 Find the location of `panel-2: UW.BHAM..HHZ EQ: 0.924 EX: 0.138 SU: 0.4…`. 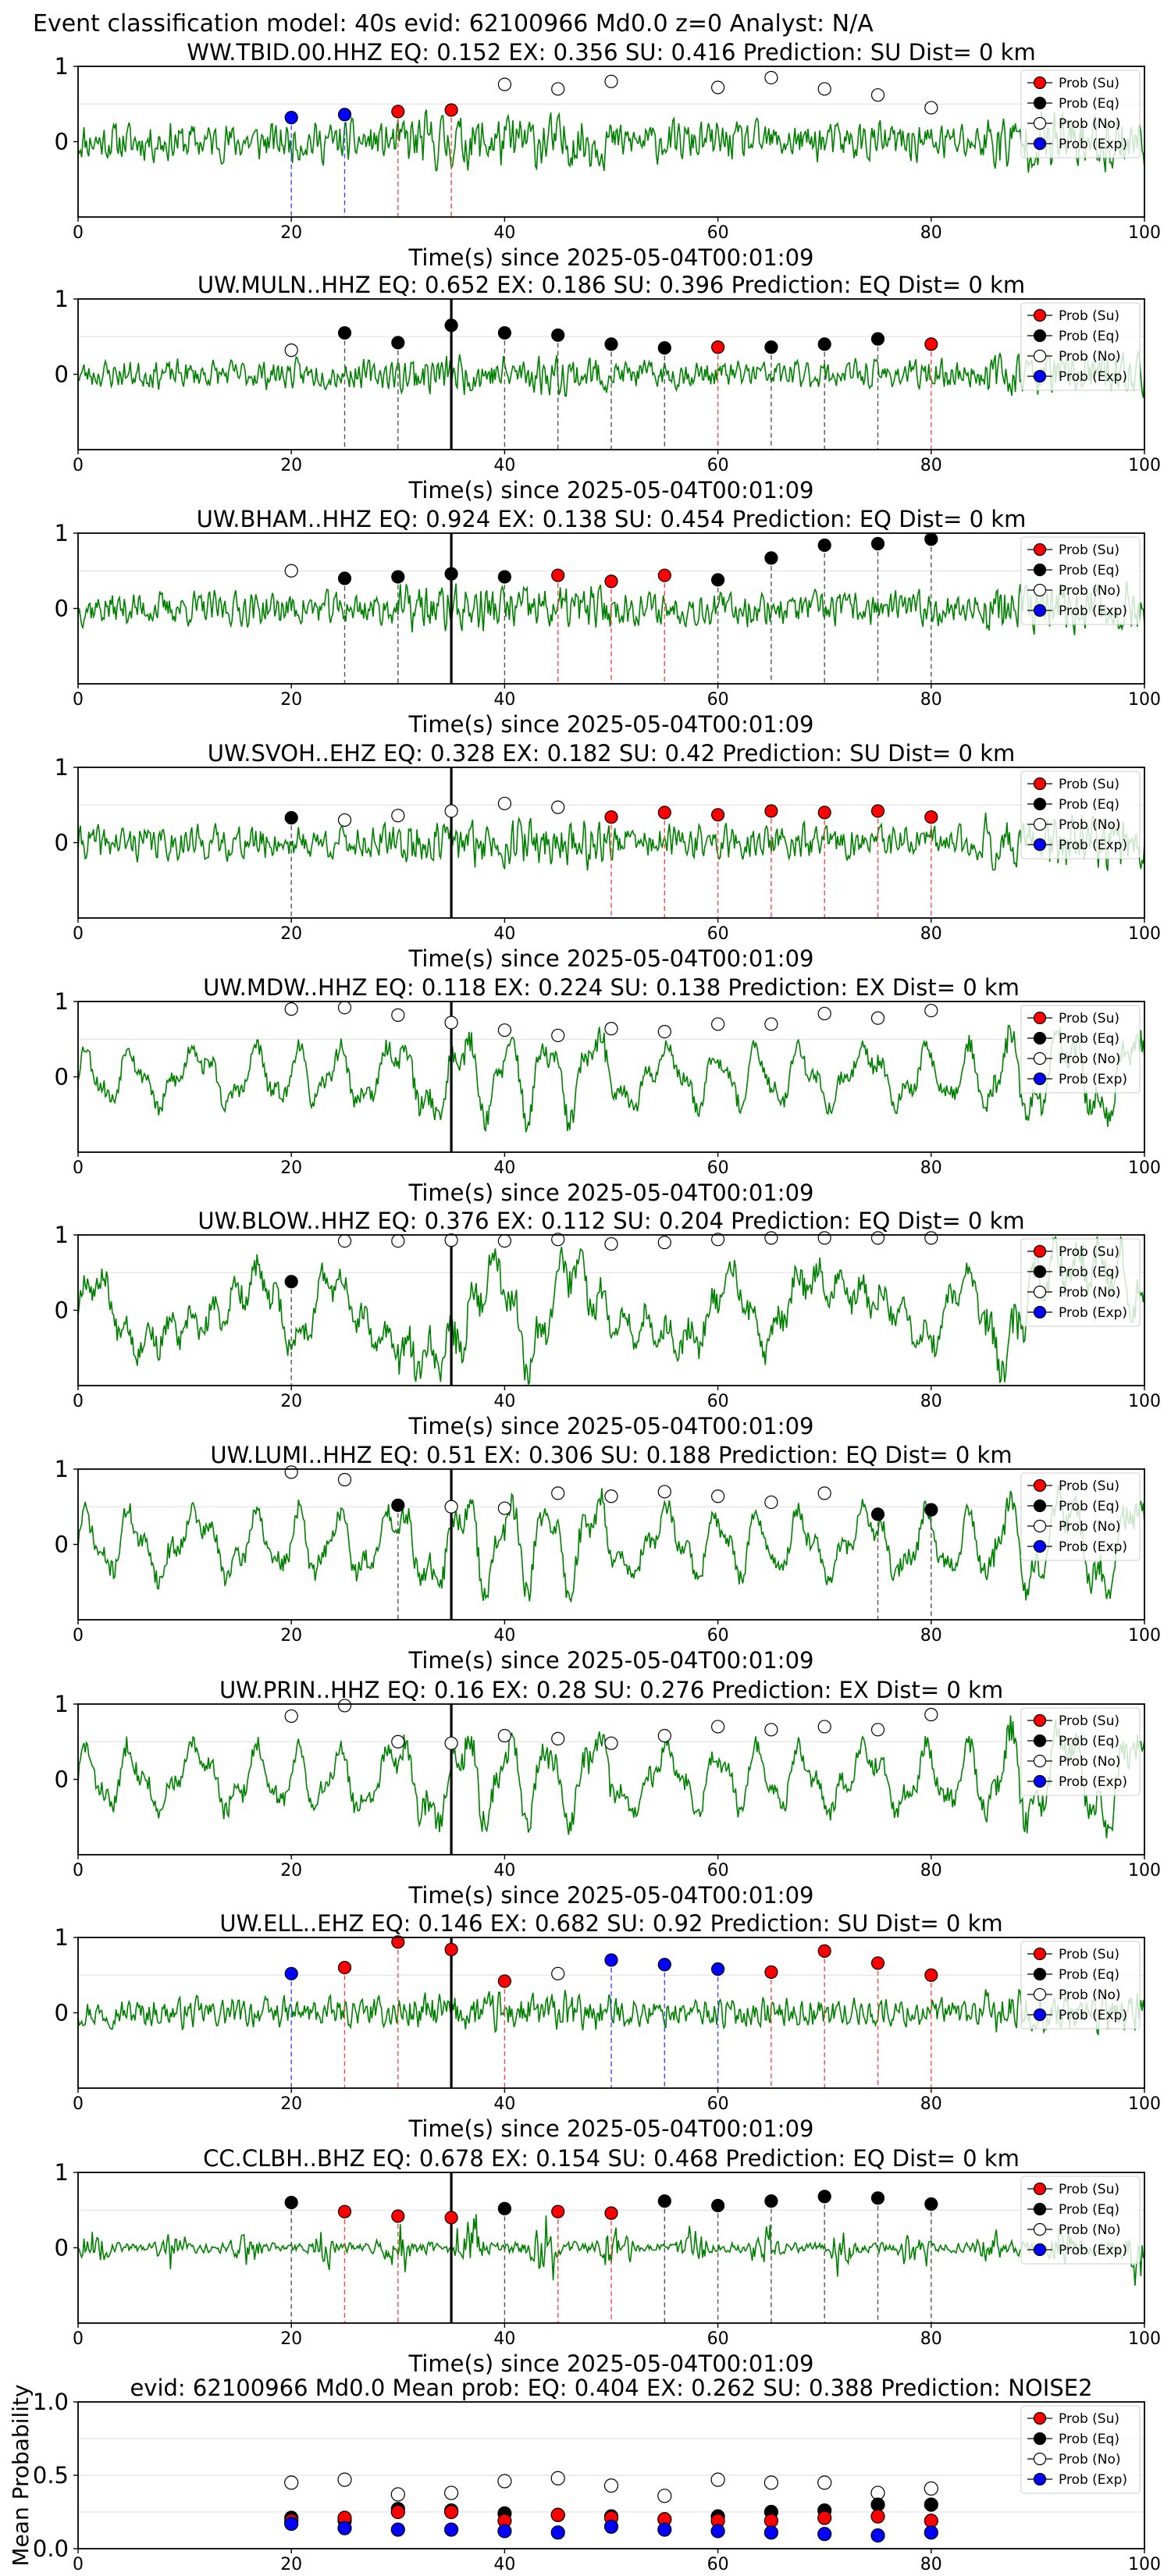

panel-2: UW.BHAM..HHZ EQ: 0.924 EX: 0.138 SU: 0.4… is located at coordinates (608, 622).